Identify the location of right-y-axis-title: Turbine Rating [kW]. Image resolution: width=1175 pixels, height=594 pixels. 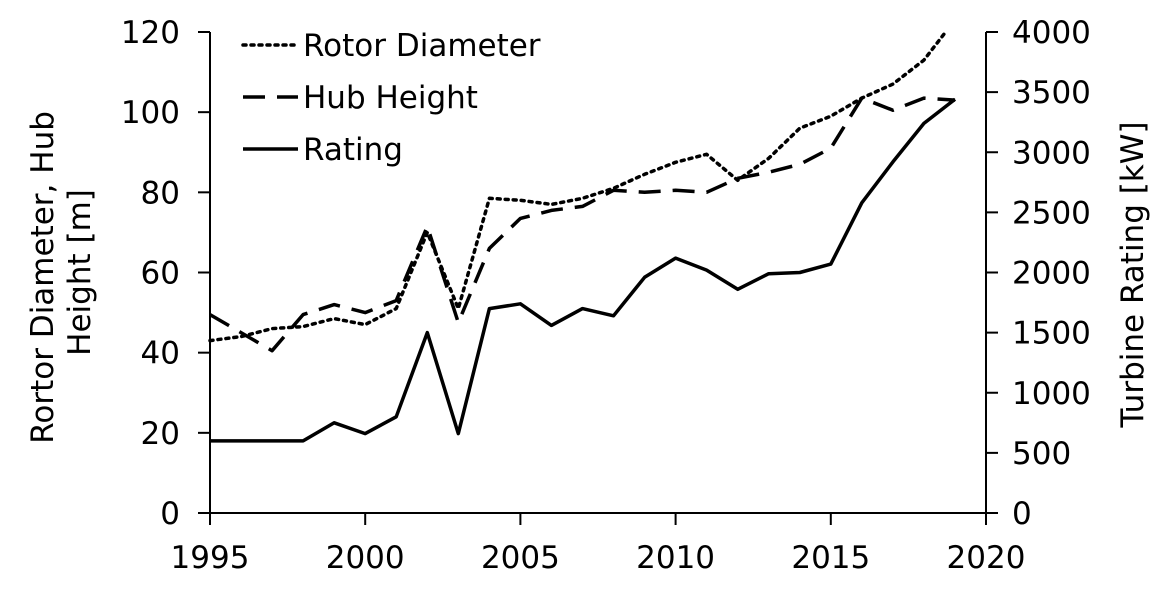
(1133, 274).